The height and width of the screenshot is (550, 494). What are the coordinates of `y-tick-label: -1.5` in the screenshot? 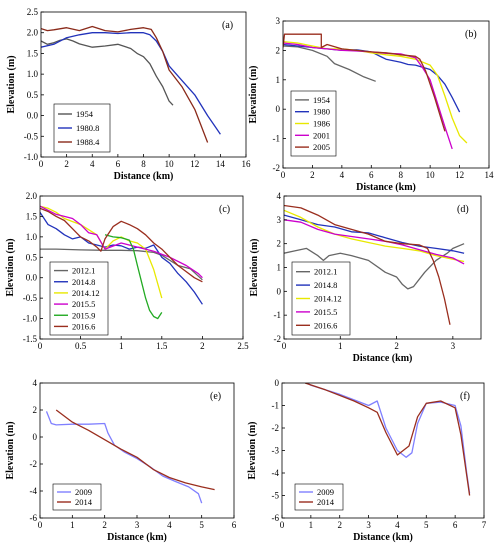 It's located at (30, 339).